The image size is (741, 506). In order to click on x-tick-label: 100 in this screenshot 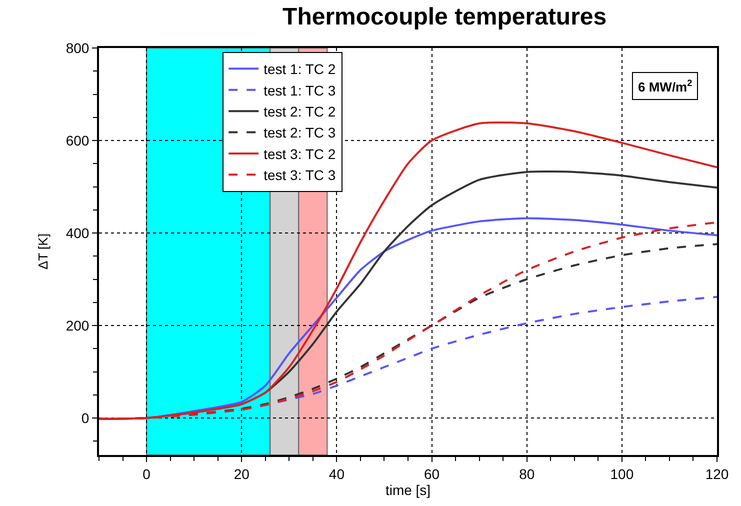, I will do `click(622, 474)`.